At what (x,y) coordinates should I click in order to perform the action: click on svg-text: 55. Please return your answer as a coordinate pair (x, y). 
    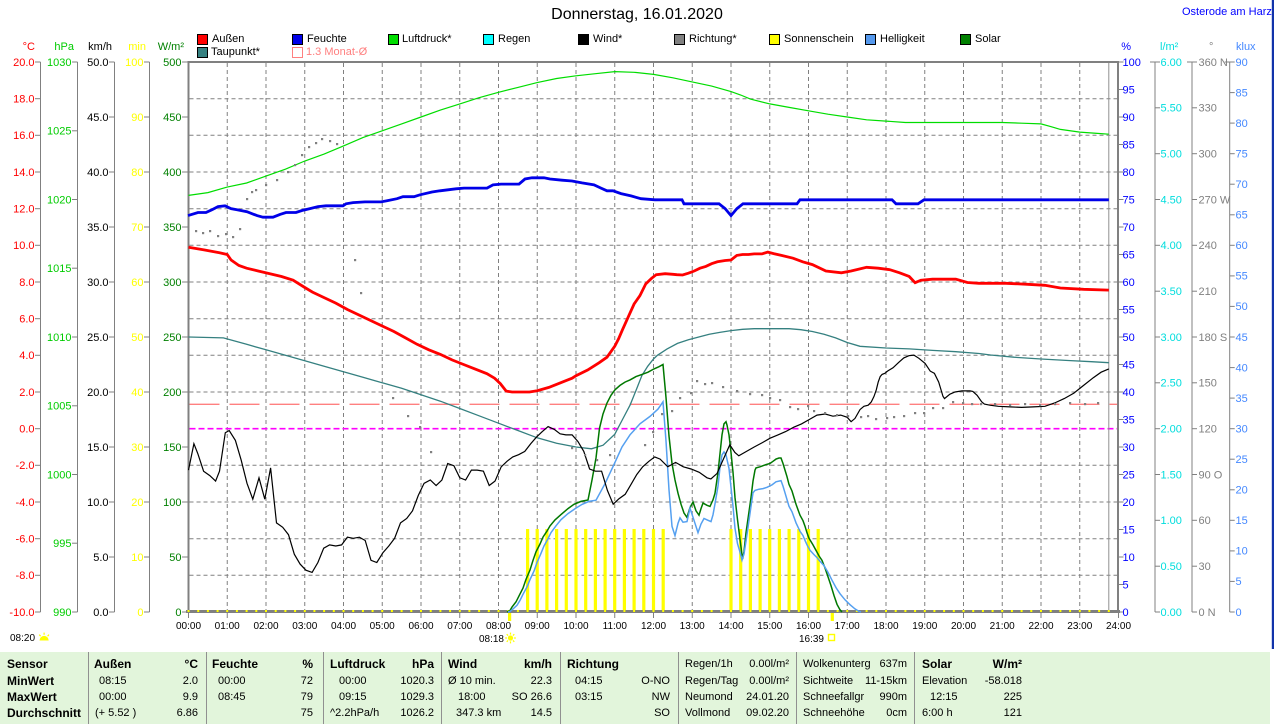
    Looking at the image, I should click on (1242, 277).